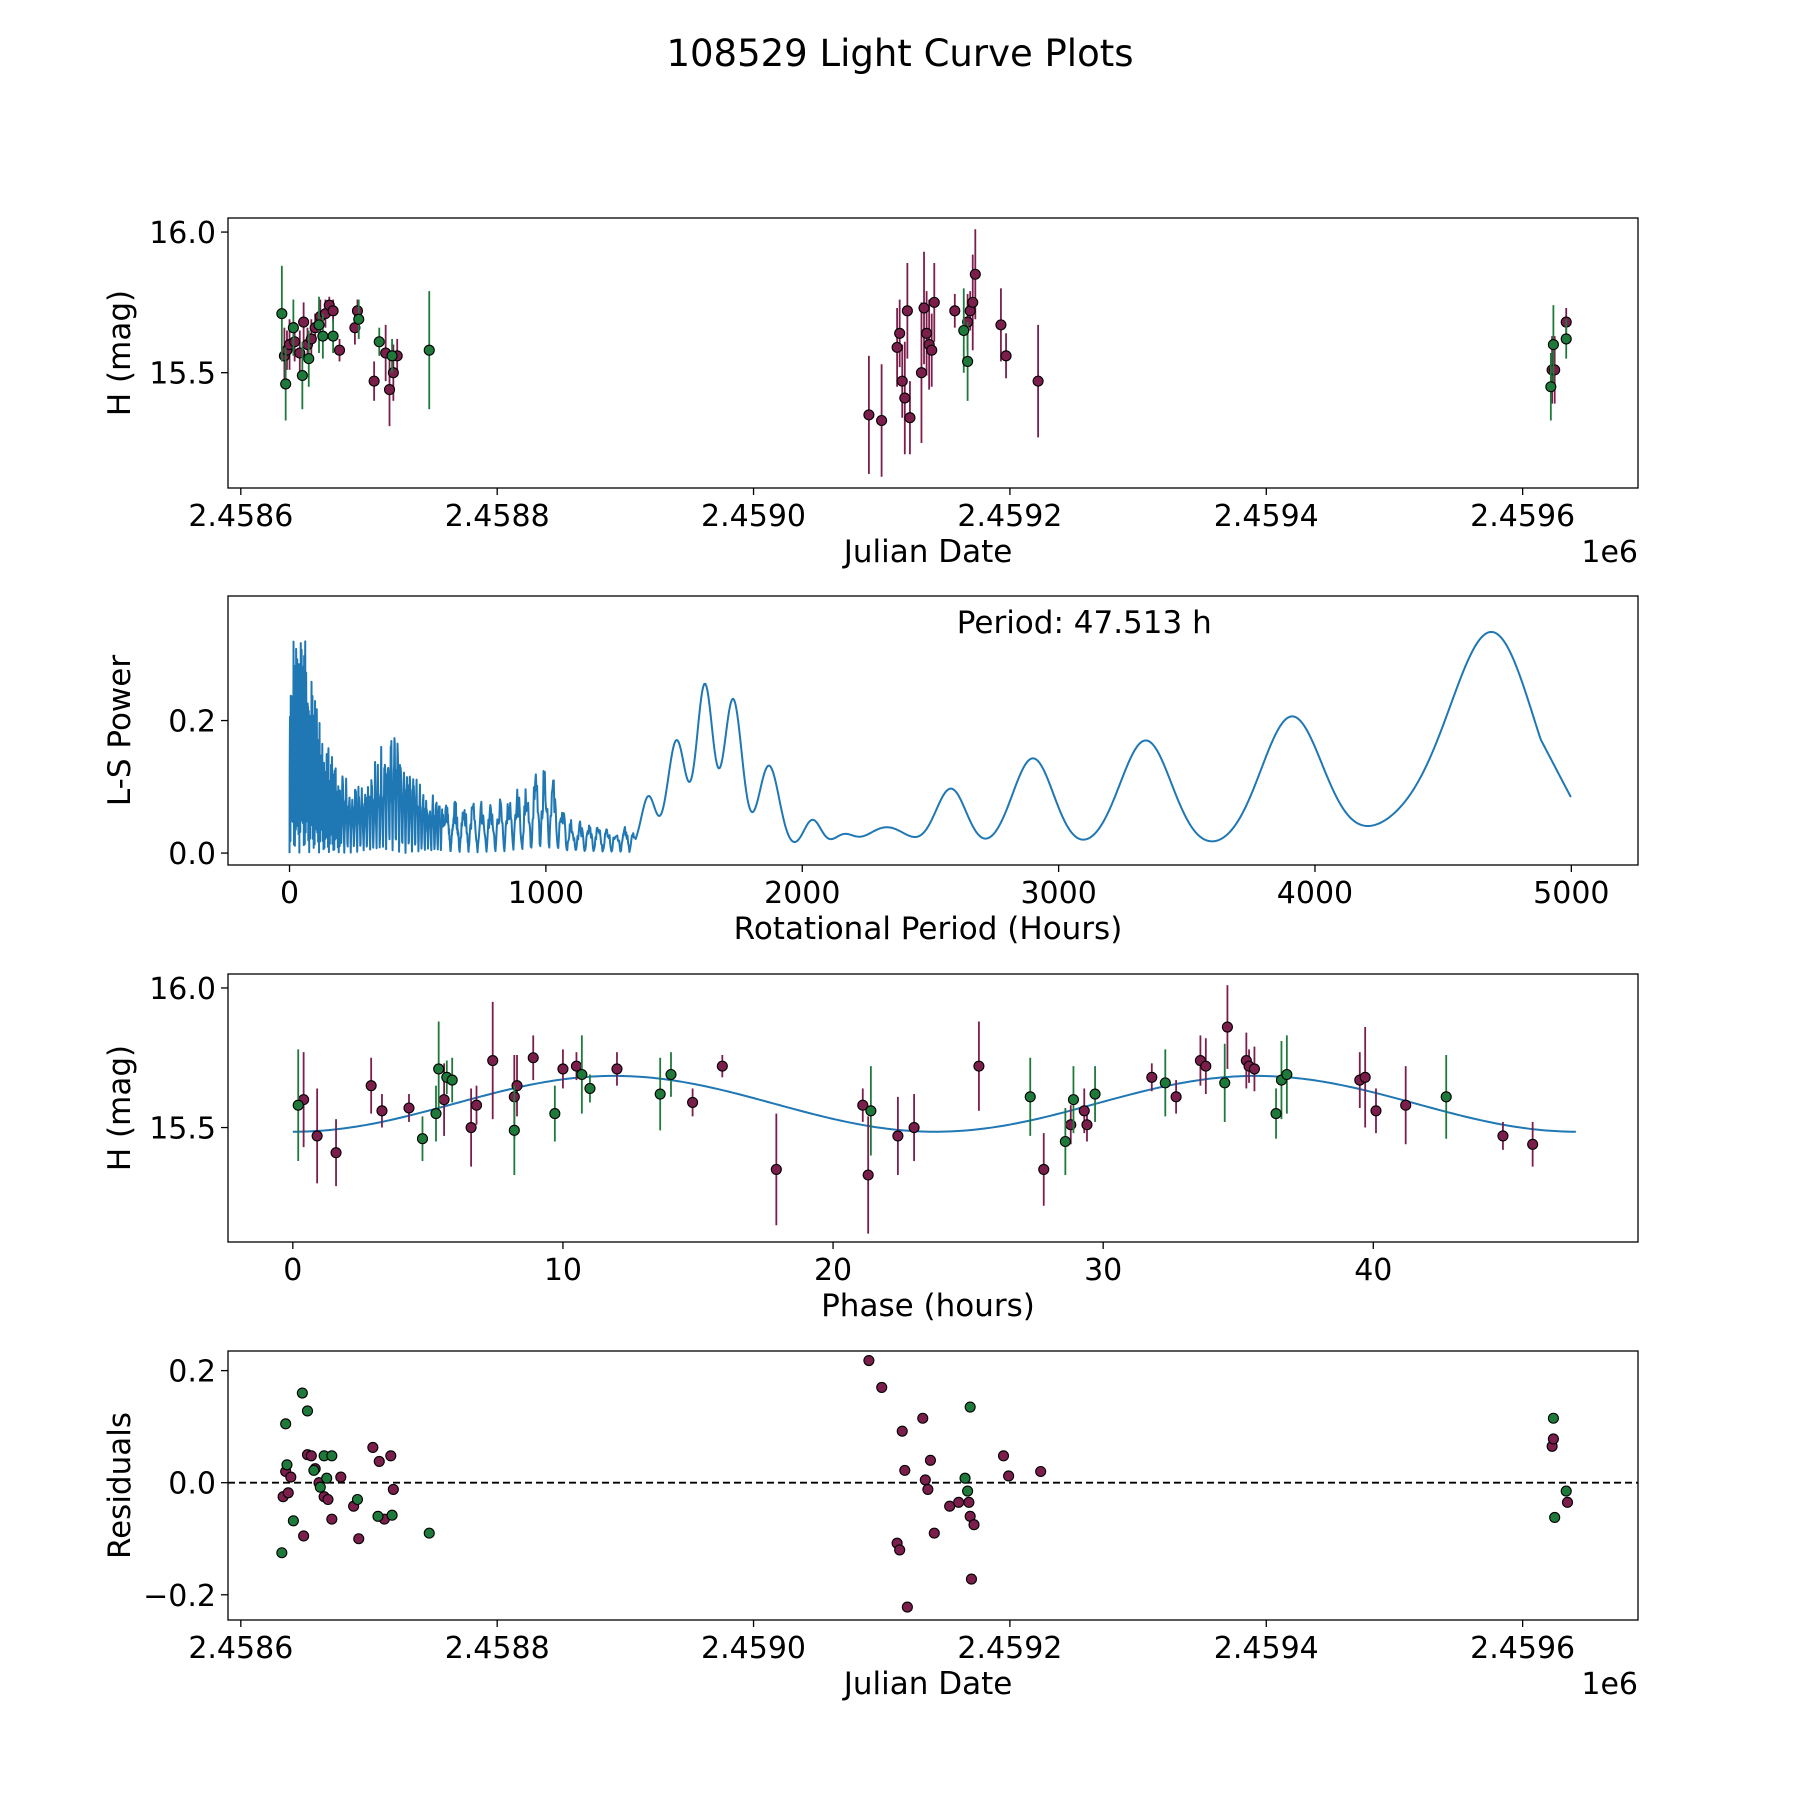 Image resolution: width=1800 pixels, height=1800 pixels. I want to click on x-offset-label: 1e6, so click(1609, 552).